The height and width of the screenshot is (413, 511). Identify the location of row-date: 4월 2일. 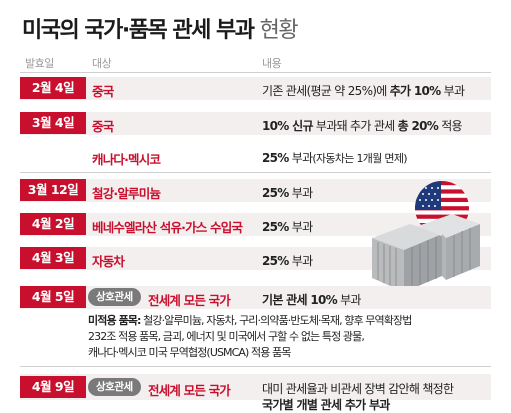
(53, 224).